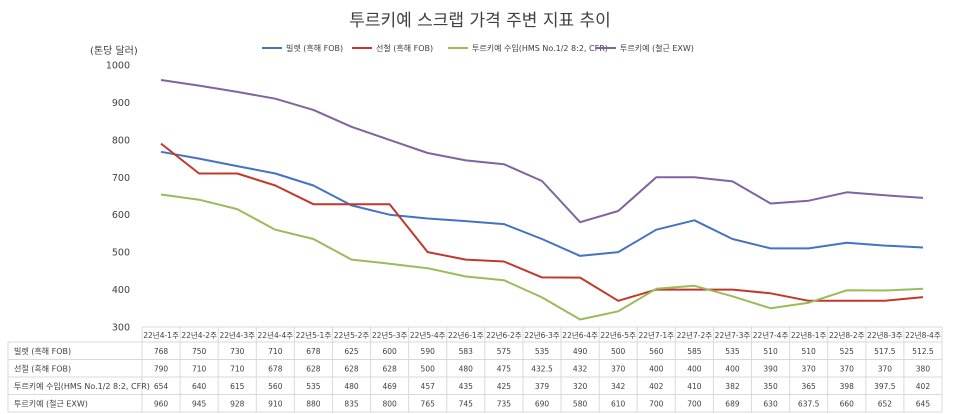  What do you see at coordinates (732, 386) in the screenshot?
I see `data-label: 382` at bounding box center [732, 386].